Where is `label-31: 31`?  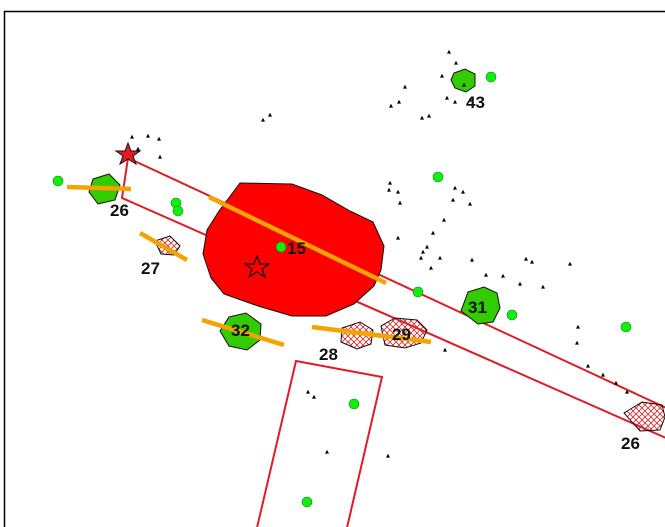
label-31: 31 is located at coordinates (477, 307).